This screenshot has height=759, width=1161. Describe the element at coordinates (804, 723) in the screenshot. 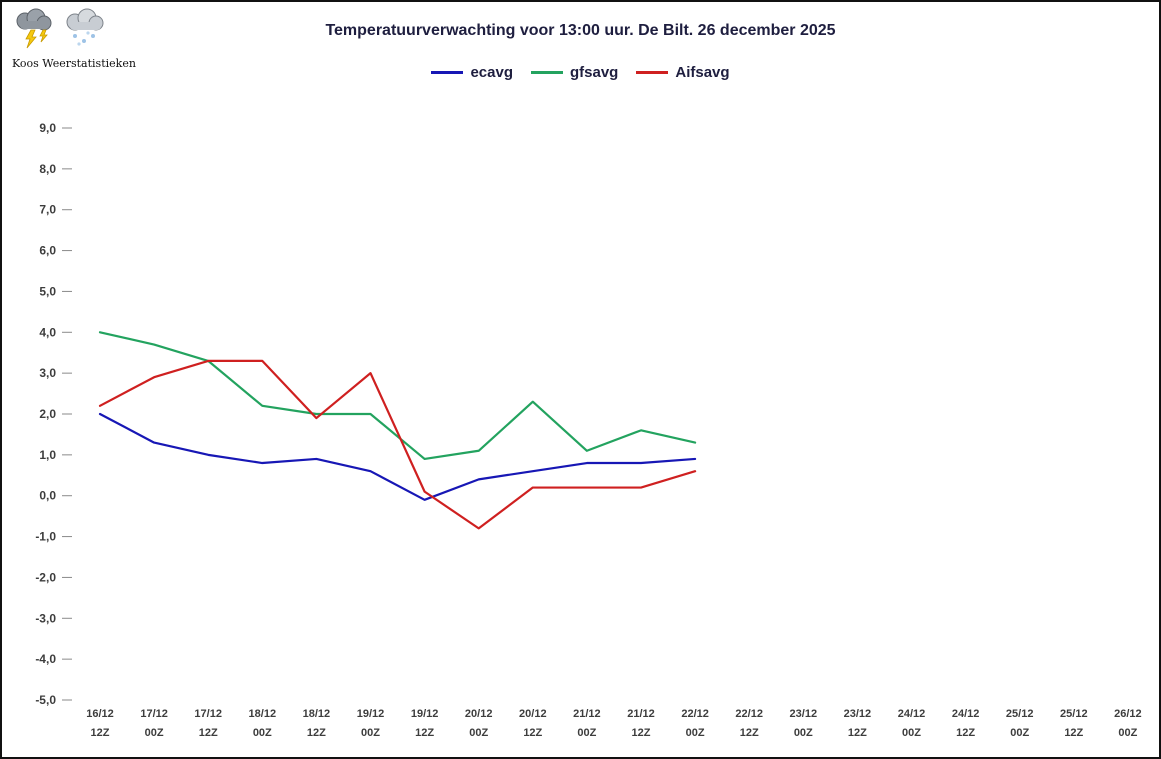

I see `x-tick-label: 23/12 00Z` at that location.